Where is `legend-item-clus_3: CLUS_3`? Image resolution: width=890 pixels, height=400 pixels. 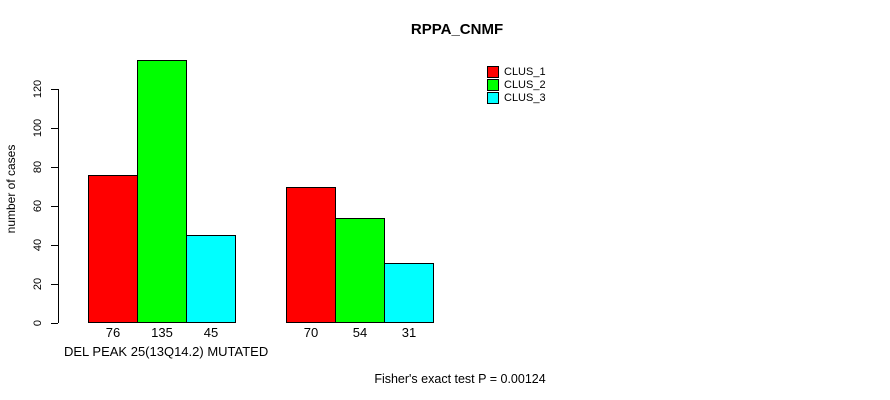
legend-item-clus_3: CLUS_3 is located at coordinates (516, 98).